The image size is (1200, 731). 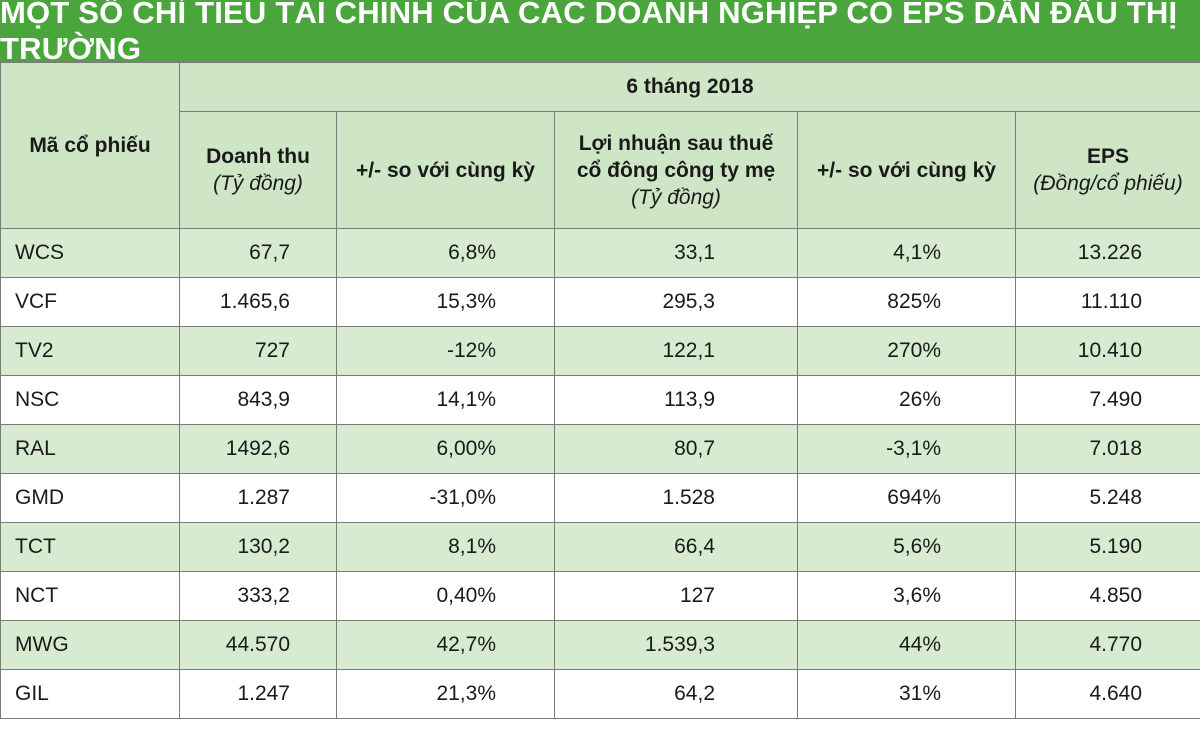 I want to click on cell-stock-code: TV2, so click(x=90, y=351).